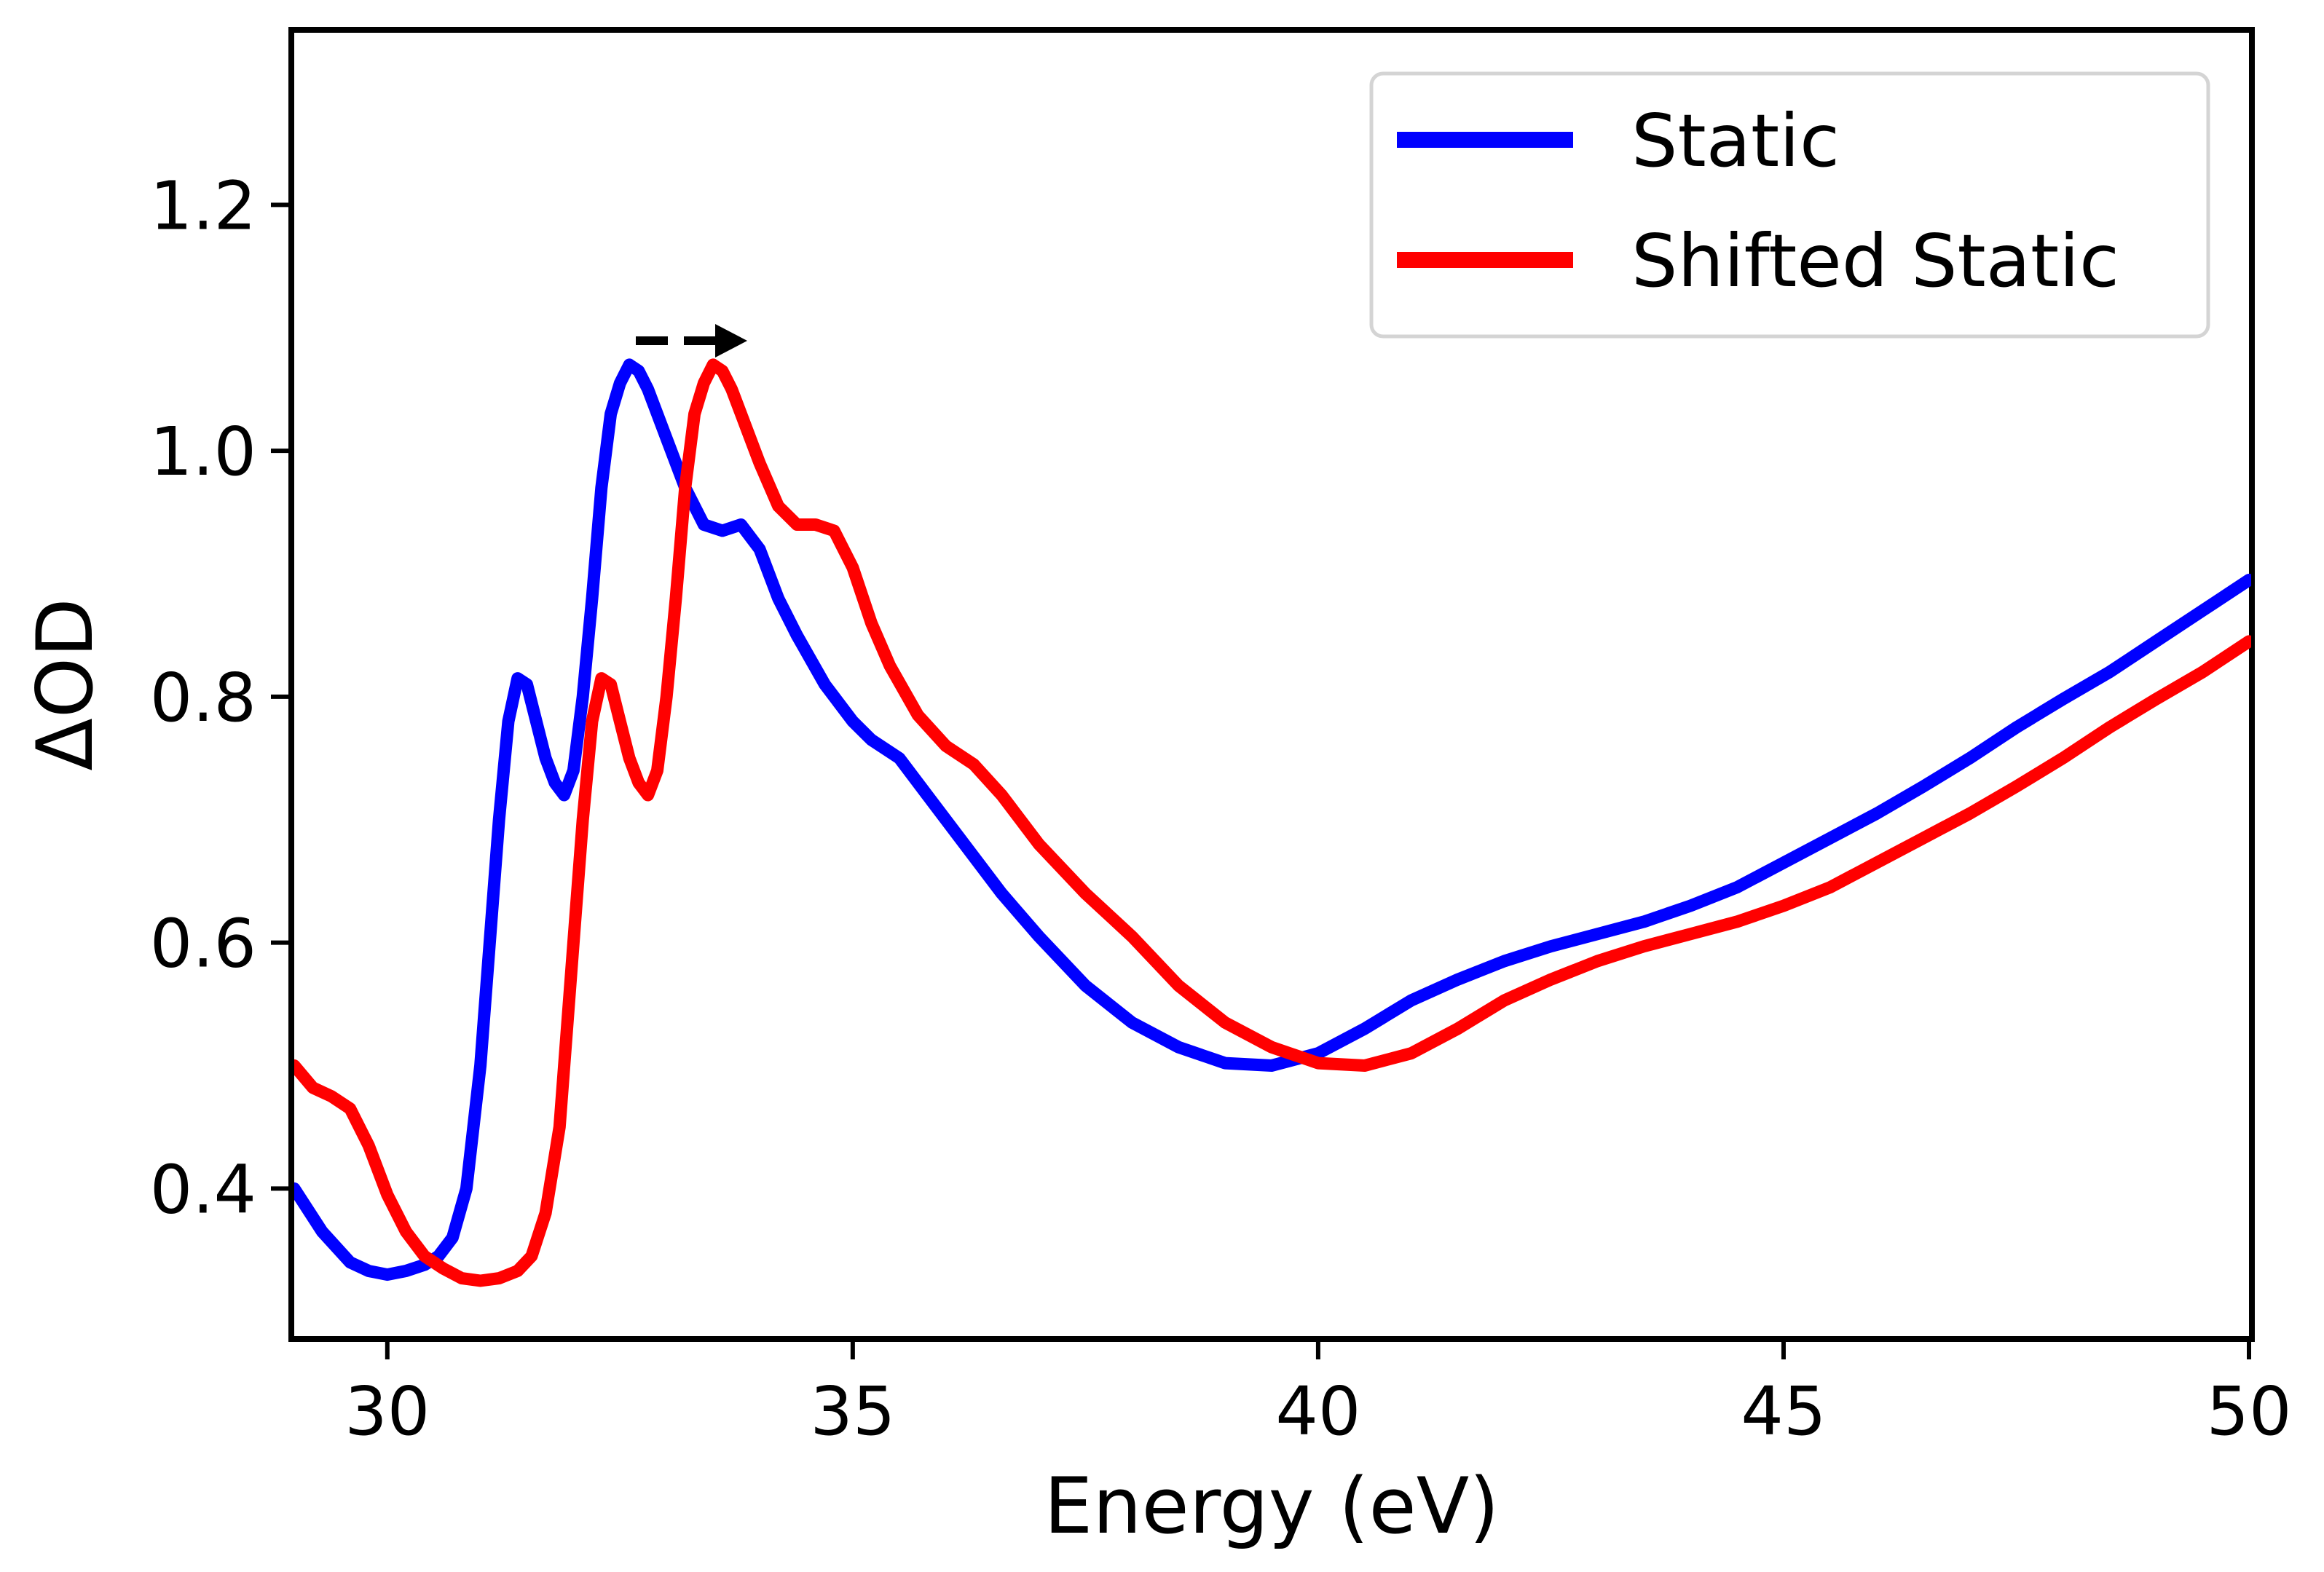  What do you see at coordinates (853, 1411) in the screenshot?
I see `x-tick-label: 35` at bounding box center [853, 1411].